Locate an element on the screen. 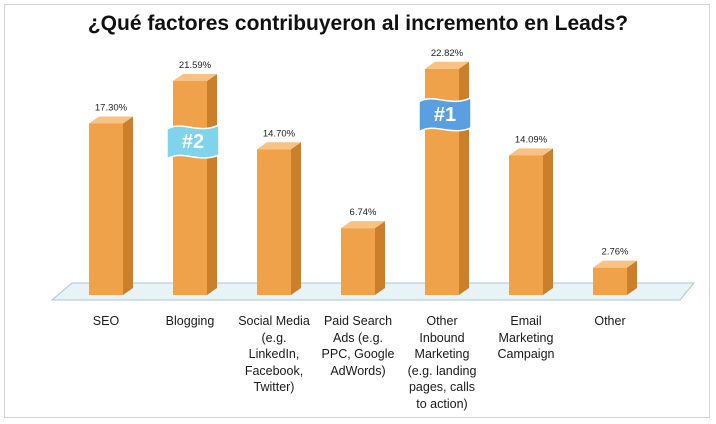 This screenshot has height=424, width=716. value-label: 14.70% is located at coordinates (279, 133).